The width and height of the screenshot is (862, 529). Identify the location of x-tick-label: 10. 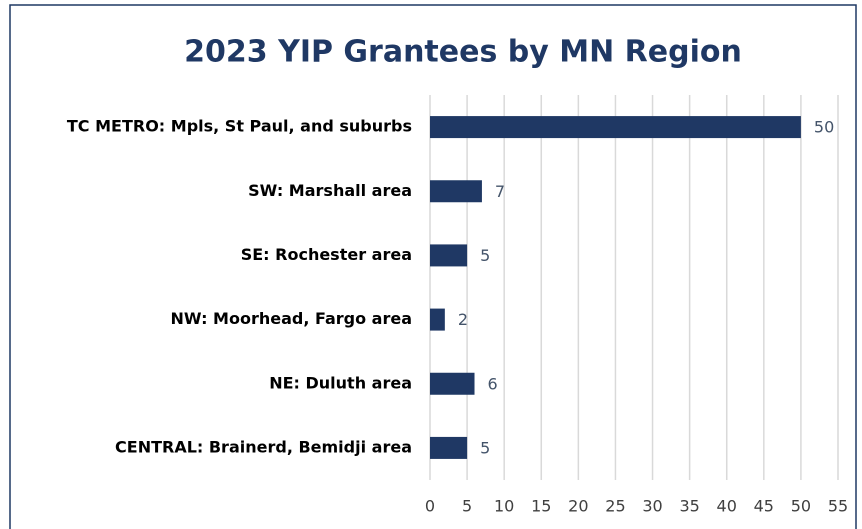
(504, 506).